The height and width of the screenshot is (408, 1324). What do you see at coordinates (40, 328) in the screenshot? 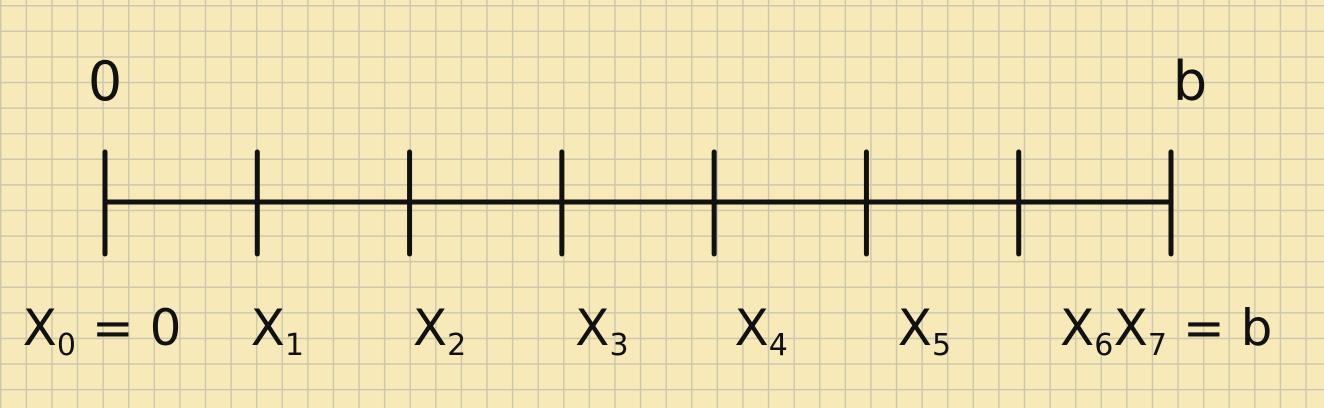
I see `label-x0-name: X` at bounding box center [40, 328].